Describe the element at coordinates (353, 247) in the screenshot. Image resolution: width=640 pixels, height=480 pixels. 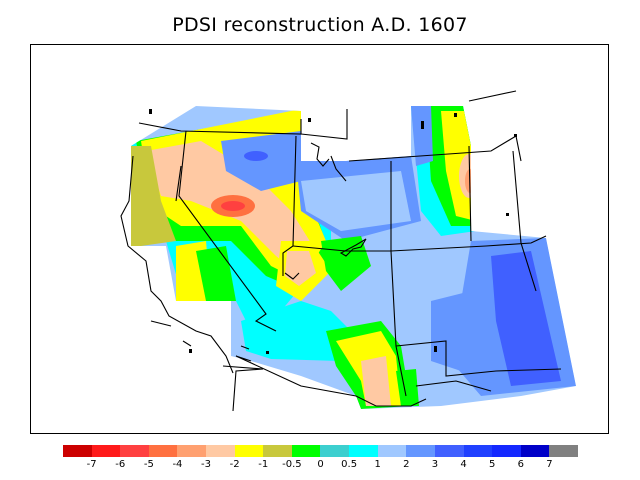
I see `great-salt-lake` at that location.